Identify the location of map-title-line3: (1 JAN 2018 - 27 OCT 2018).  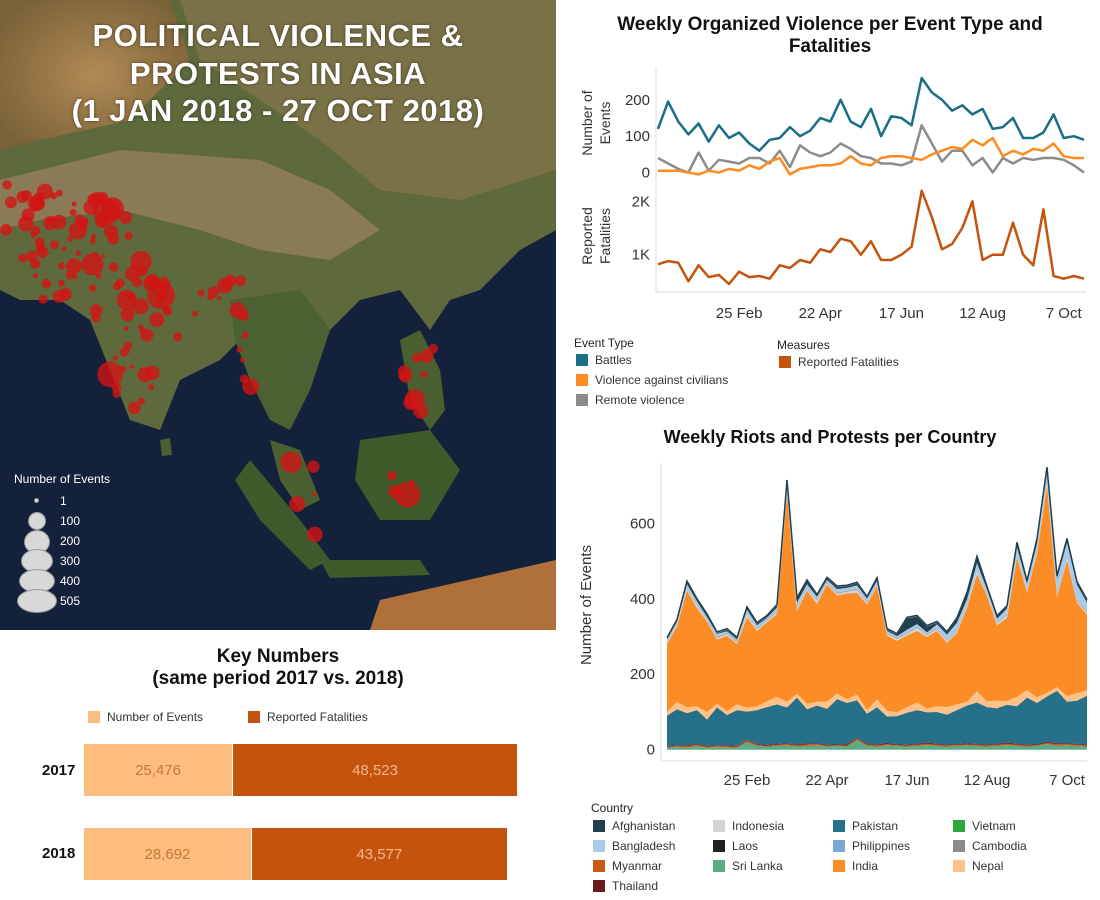
(278, 110).